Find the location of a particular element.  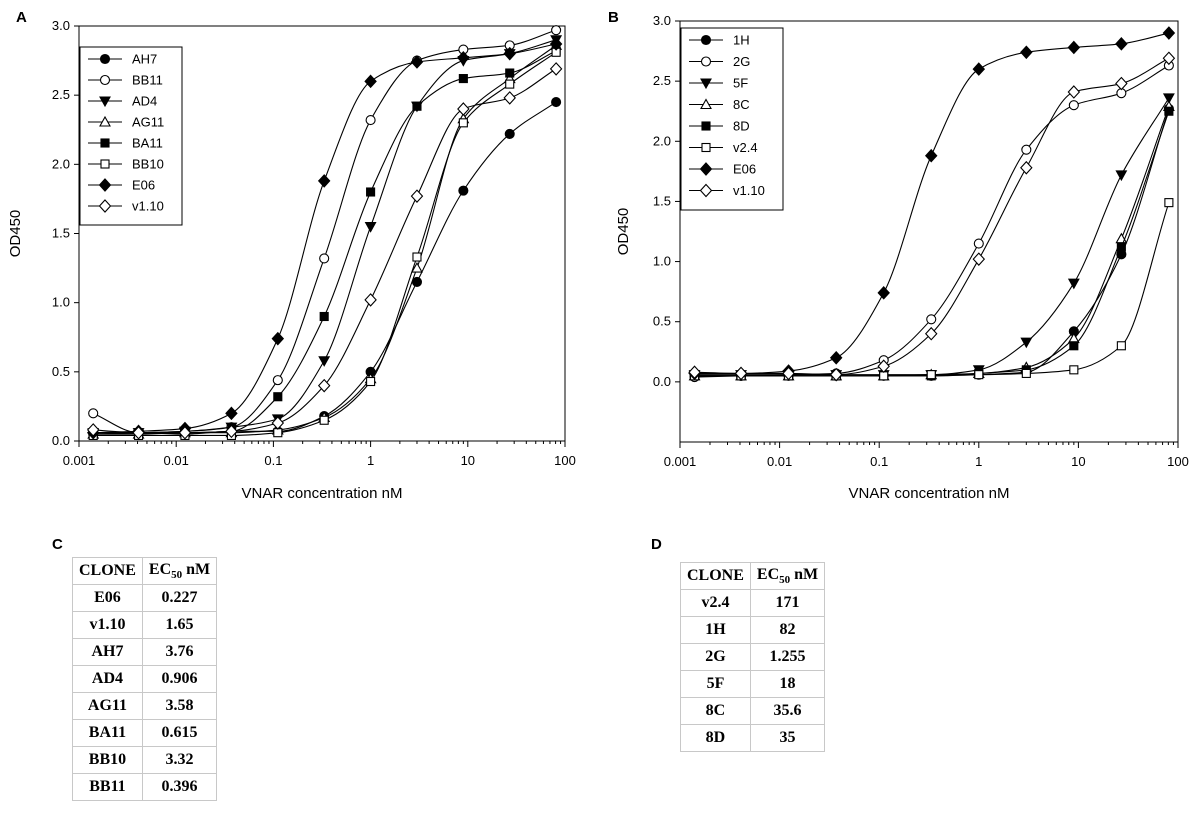

x-tick-label: 0.1 is located at coordinates (273, 460).